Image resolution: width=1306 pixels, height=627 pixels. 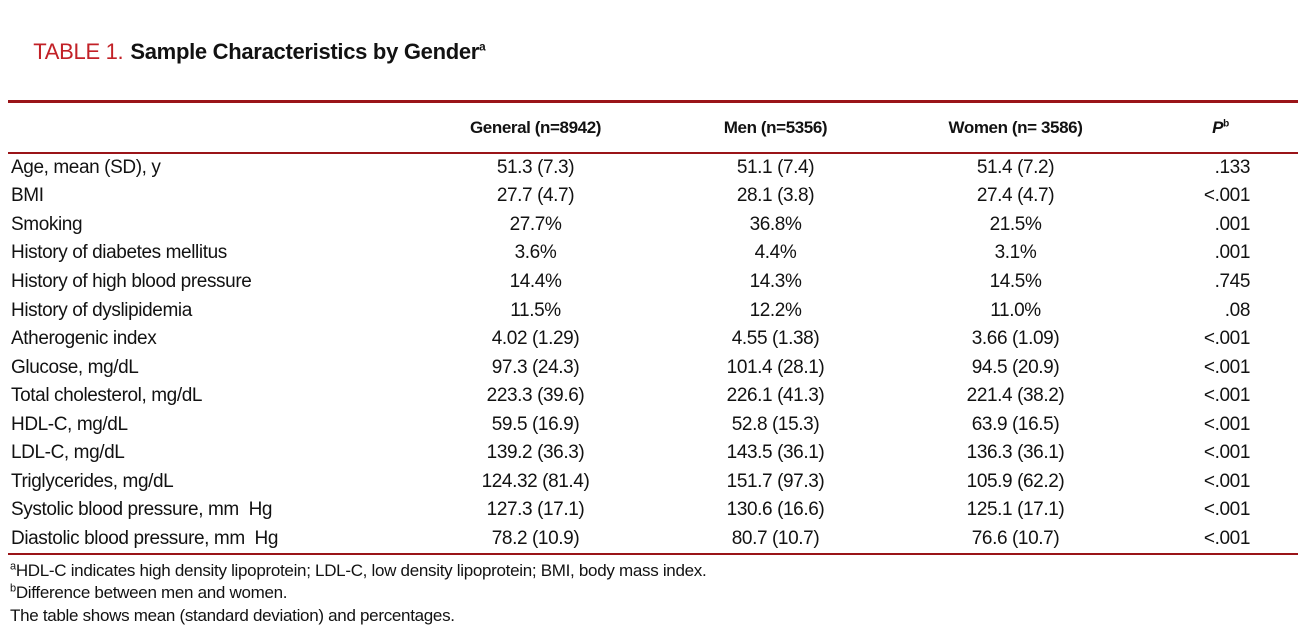 What do you see at coordinates (535, 253) in the screenshot?
I see `general-value: 3.6%` at bounding box center [535, 253].